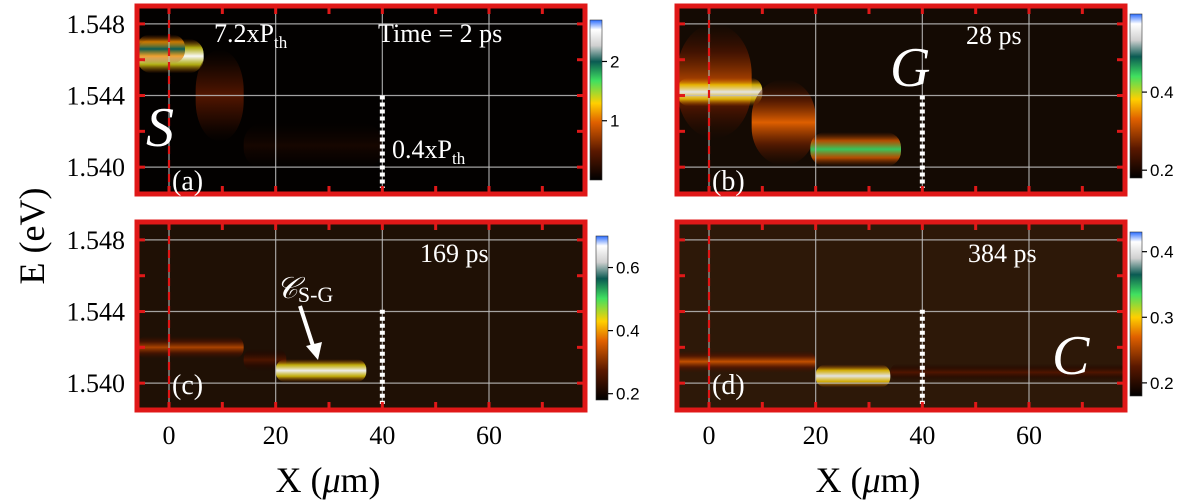 Image resolution: width=1196 pixels, height=504 pixels. Describe the element at coordinates (617, 319) in the screenshot. I see `panel-c-colorbar: 0.2 0.4 0.6` at that location.